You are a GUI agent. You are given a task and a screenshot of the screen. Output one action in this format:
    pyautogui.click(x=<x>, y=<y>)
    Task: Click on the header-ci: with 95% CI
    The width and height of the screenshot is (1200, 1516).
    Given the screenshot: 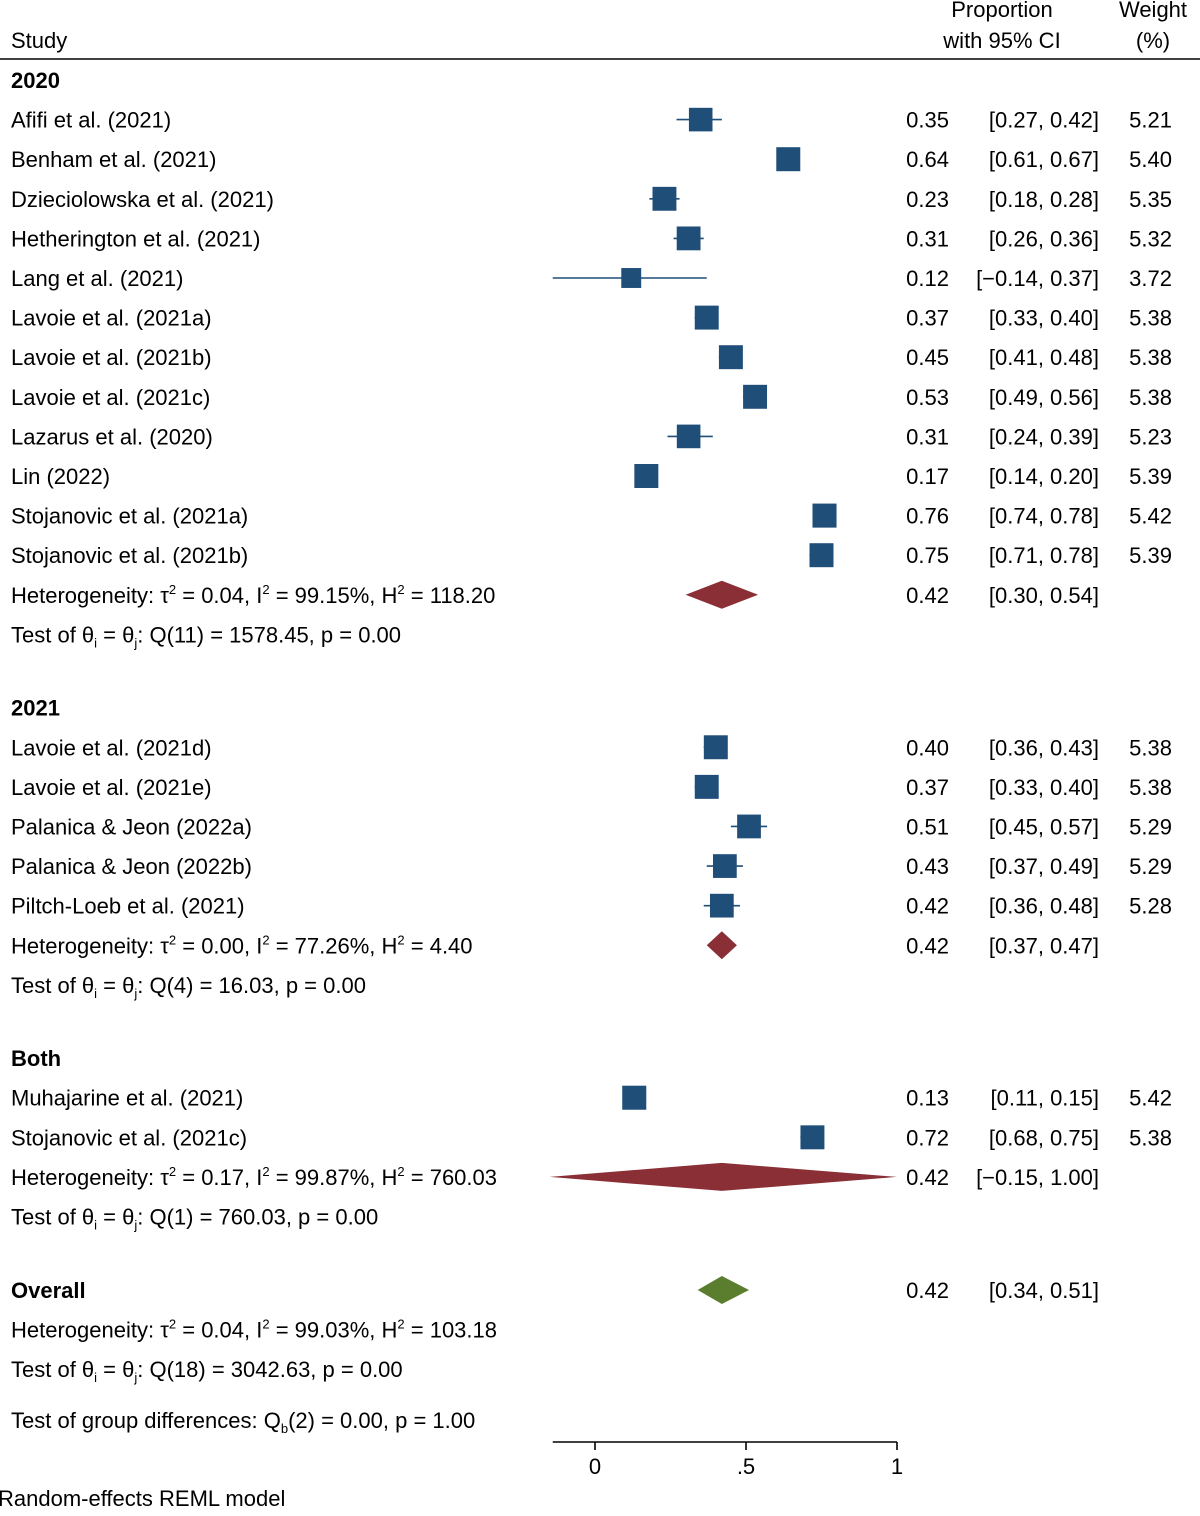 What is the action you would take?
    pyautogui.click(x=1001, y=40)
    